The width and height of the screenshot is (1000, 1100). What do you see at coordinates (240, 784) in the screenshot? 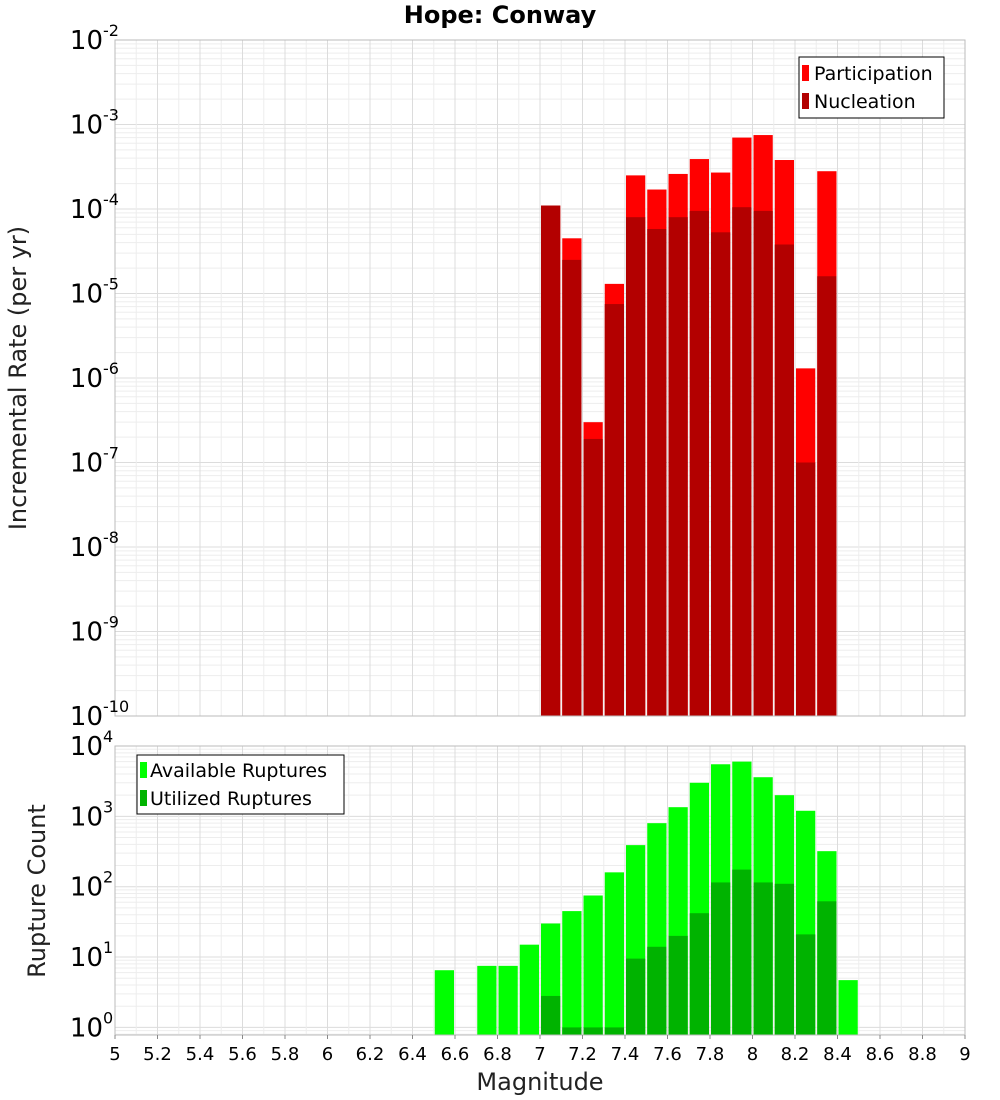
I see `count-legend-box` at bounding box center [240, 784].